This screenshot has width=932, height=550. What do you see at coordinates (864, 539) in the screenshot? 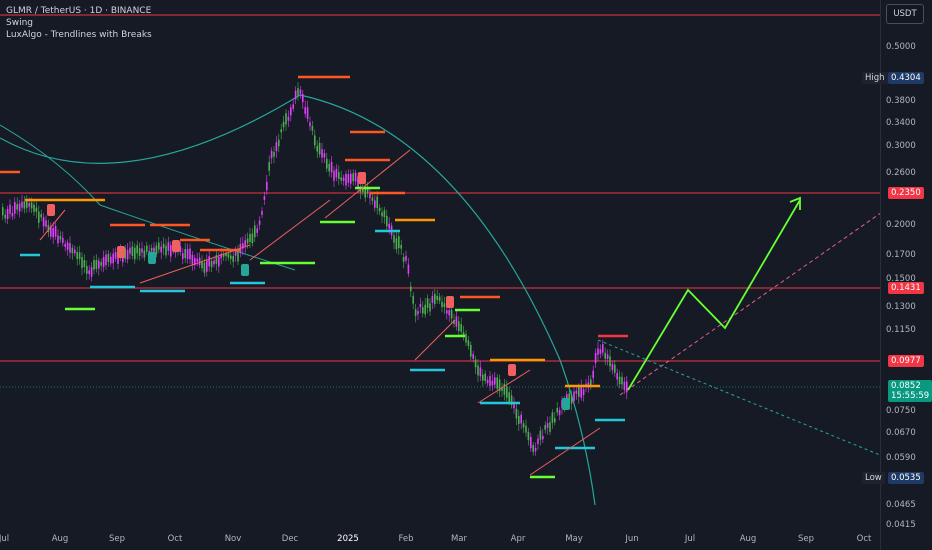
I see `time-tick: Oct` at bounding box center [864, 539].